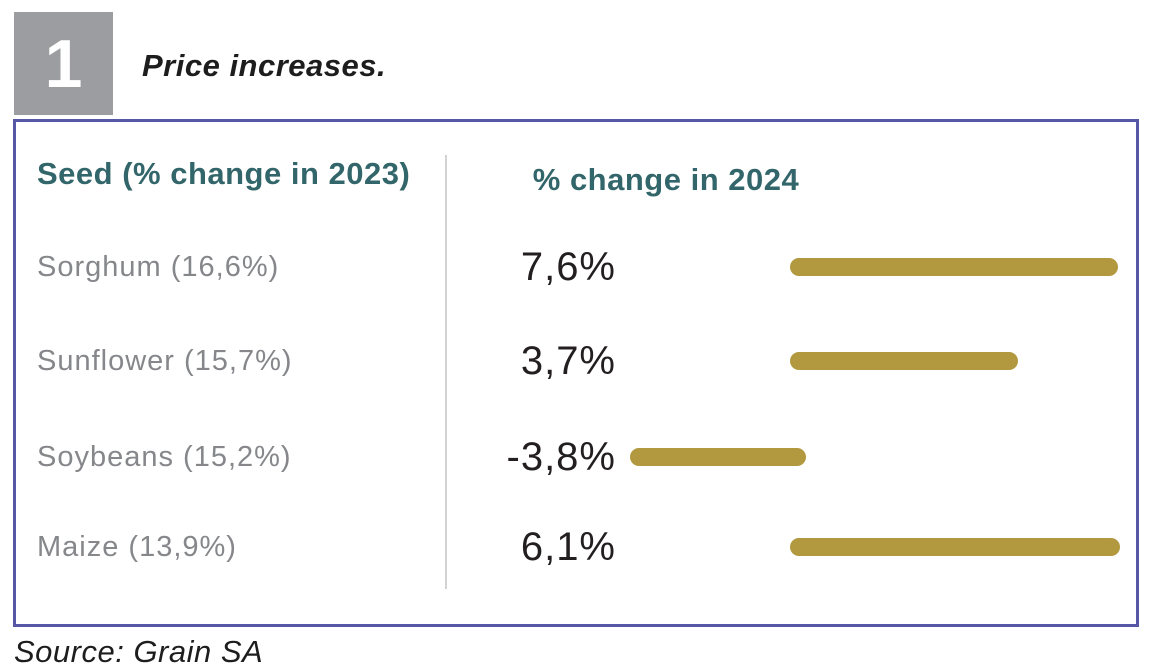 This screenshot has width=1156, height=672. What do you see at coordinates (446, 372) in the screenshot?
I see `column-divider` at bounding box center [446, 372].